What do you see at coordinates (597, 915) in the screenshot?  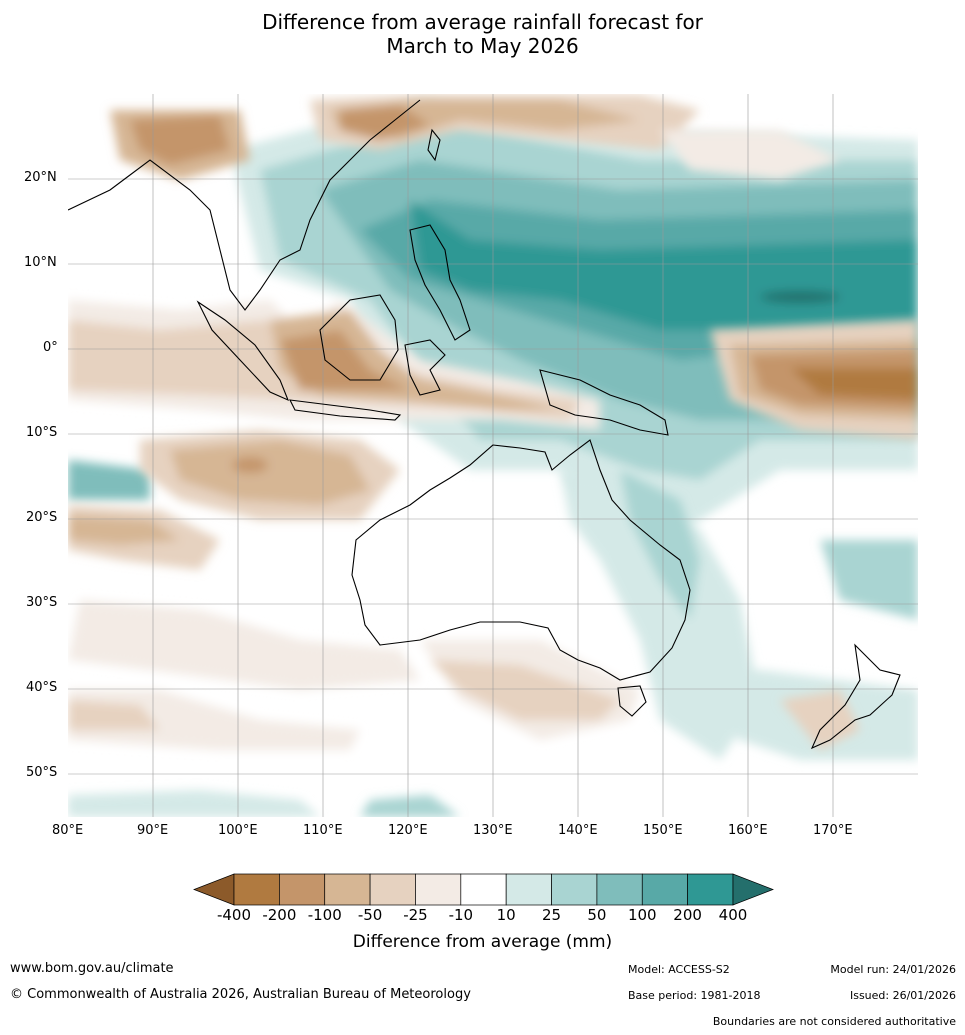 I see `colorbar-tick-label: 50` at bounding box center [597, 915].